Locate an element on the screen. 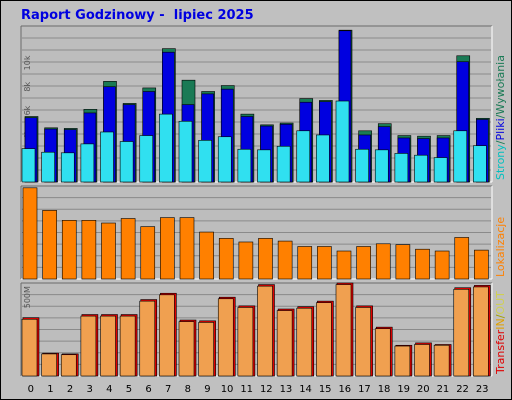  y-tick-label: 500M is located at coordinates (27, 297).